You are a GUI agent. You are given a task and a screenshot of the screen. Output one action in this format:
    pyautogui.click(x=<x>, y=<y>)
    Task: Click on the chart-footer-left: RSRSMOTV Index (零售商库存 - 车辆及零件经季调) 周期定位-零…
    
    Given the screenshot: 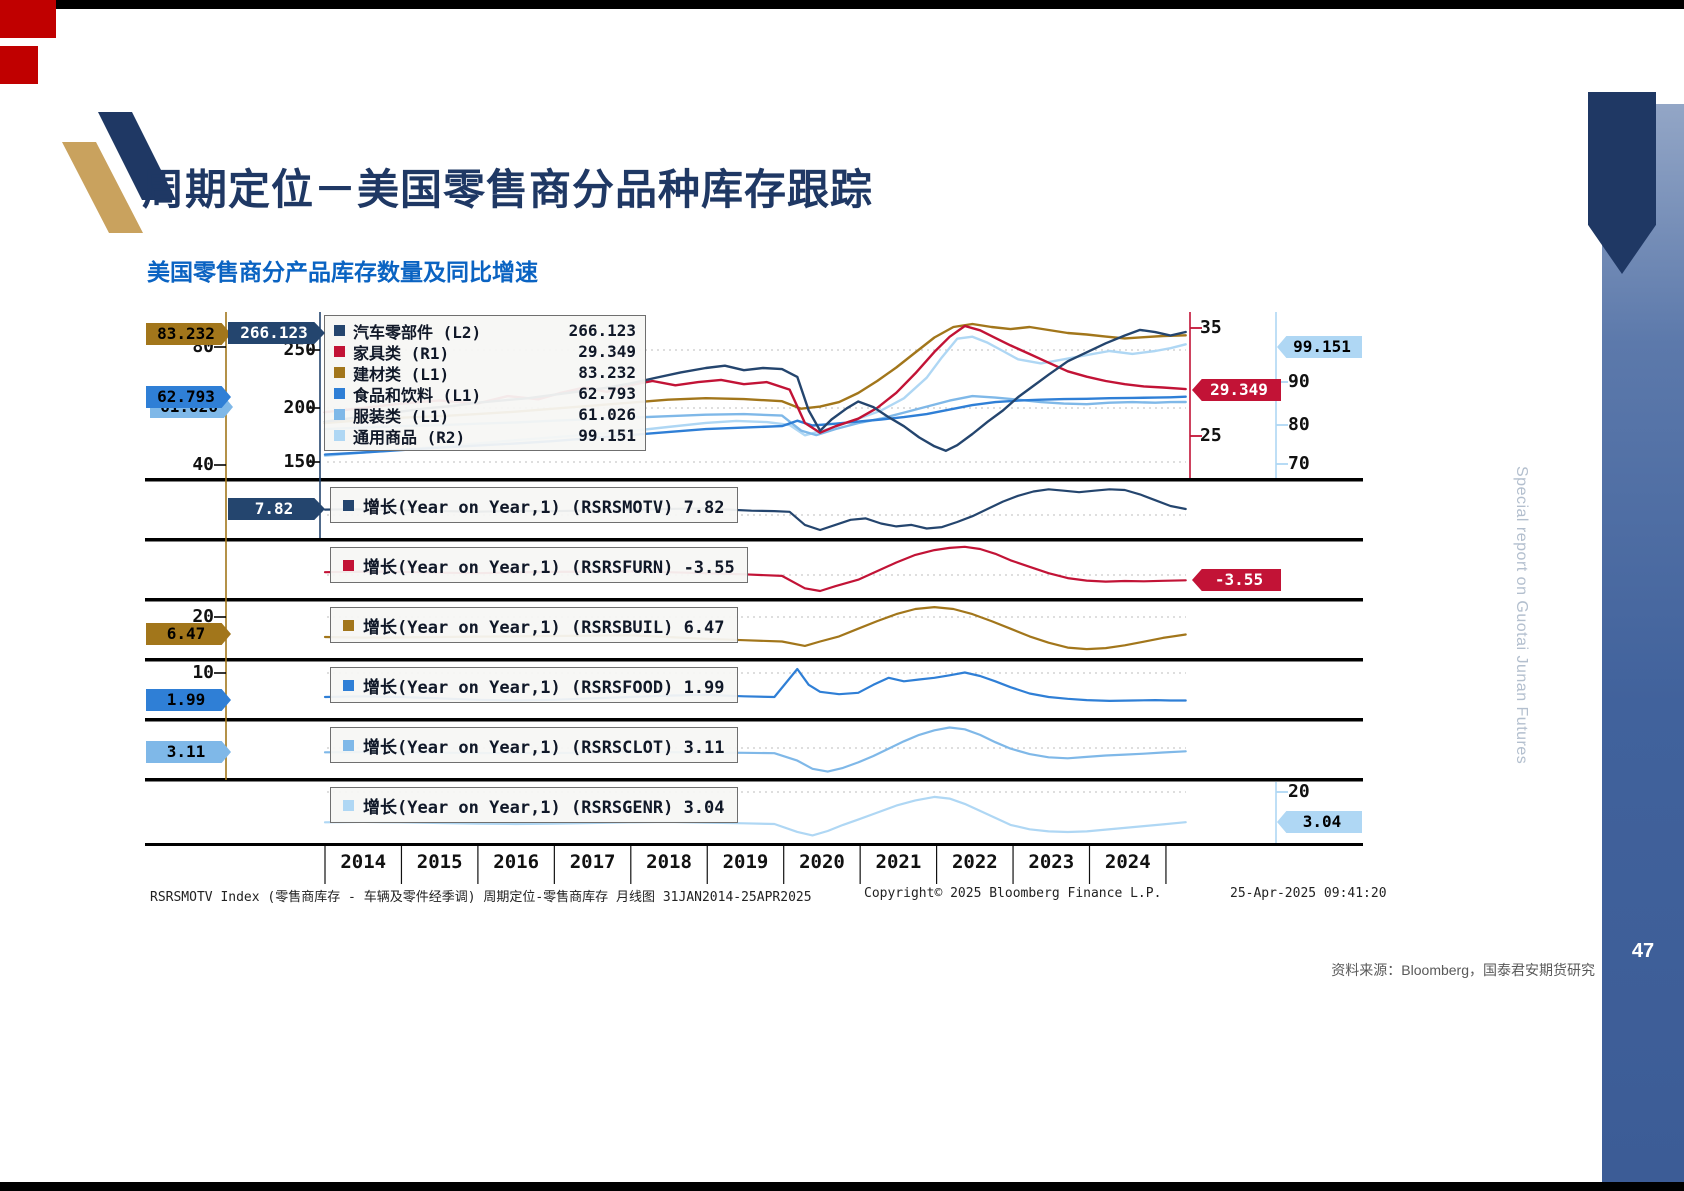 What is the action you would take?
    pyautogui.click(x=481, y=897)
    